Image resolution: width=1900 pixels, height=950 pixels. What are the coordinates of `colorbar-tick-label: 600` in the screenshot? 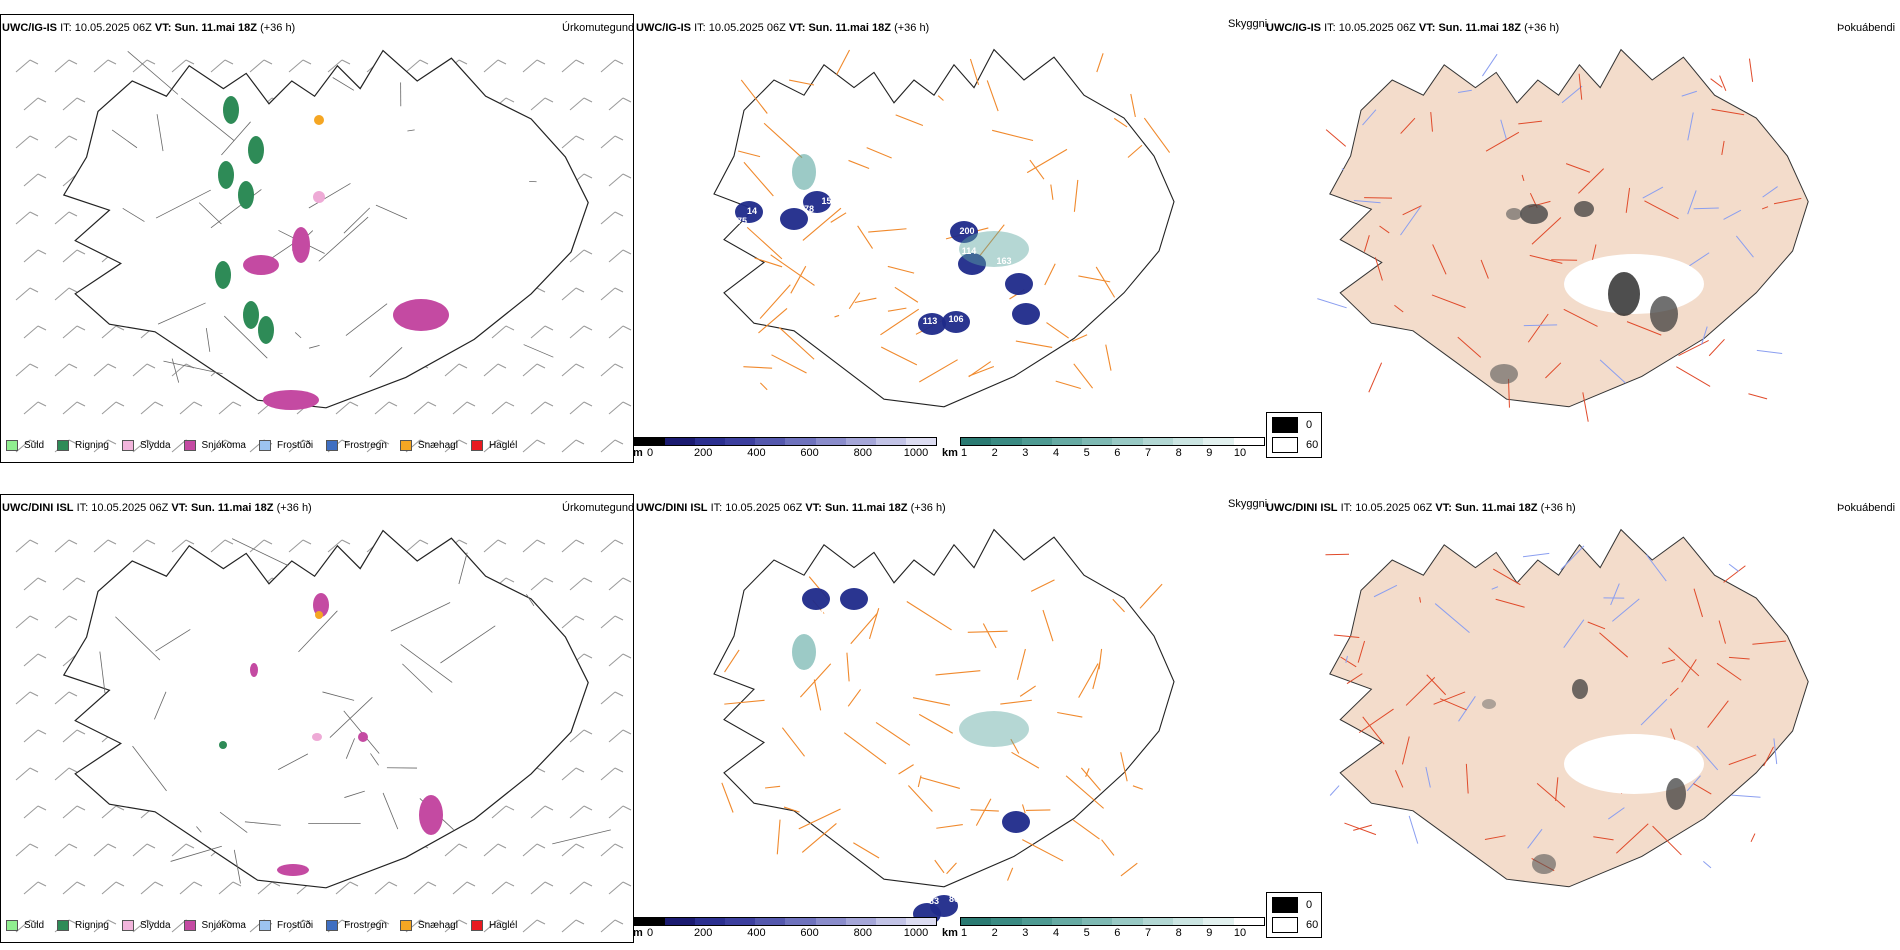 It's located at (809, 453).